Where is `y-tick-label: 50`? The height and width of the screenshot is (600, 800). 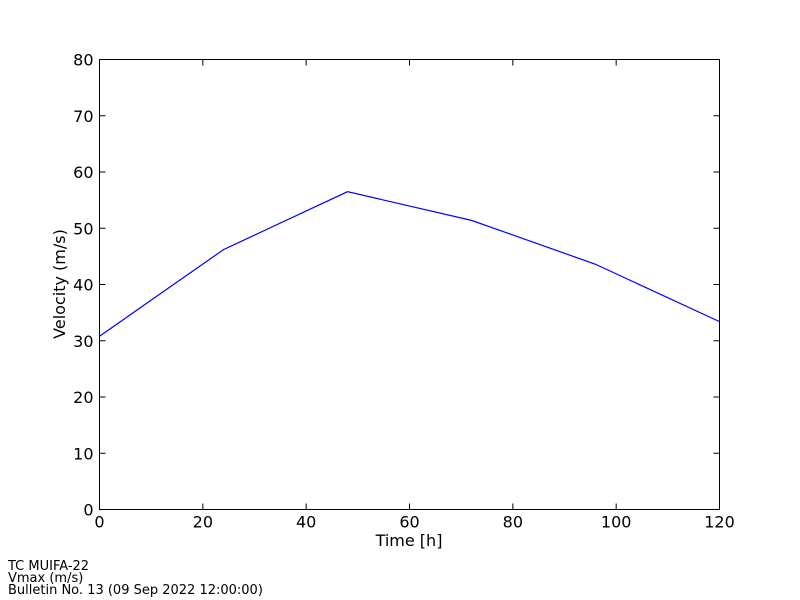 y-tick-label: 50 is located at coordinates (83, 228).